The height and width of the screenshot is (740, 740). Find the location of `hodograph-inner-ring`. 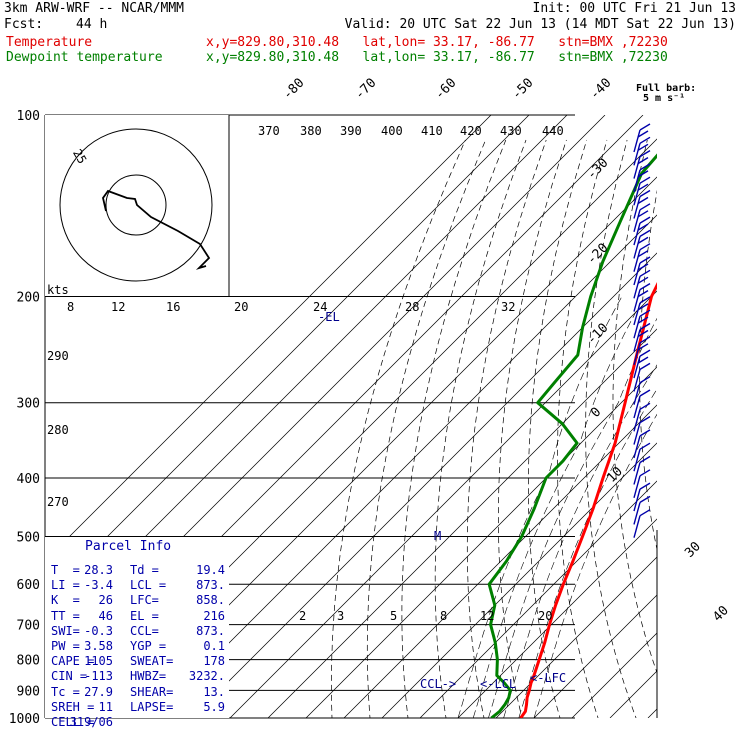

hodograph-inner-ring is located at coordinates (136, 205).